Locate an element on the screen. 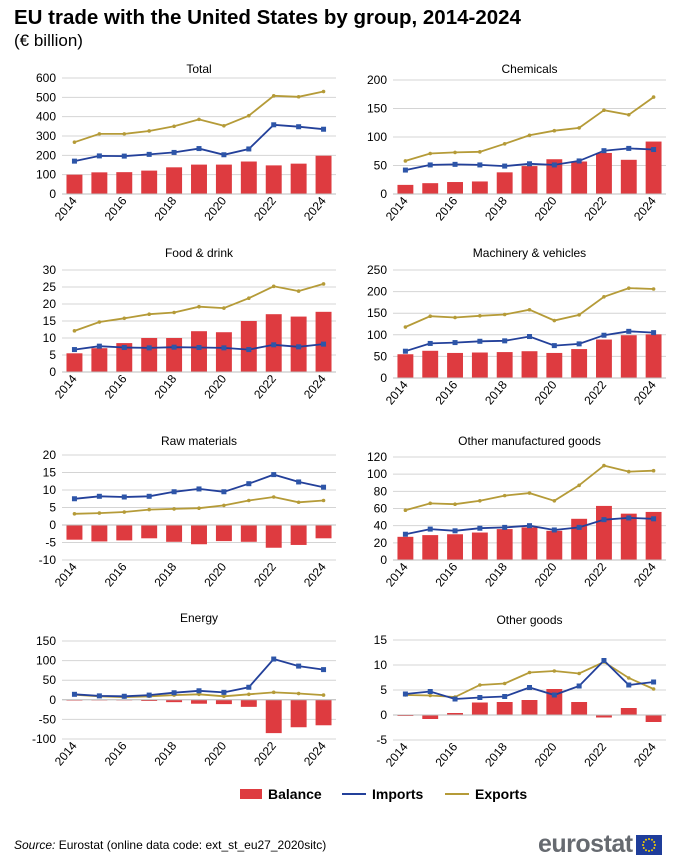 This screenshot has width=700, height=868. y-tick-label: 10 is located at coordinates (50, 490).